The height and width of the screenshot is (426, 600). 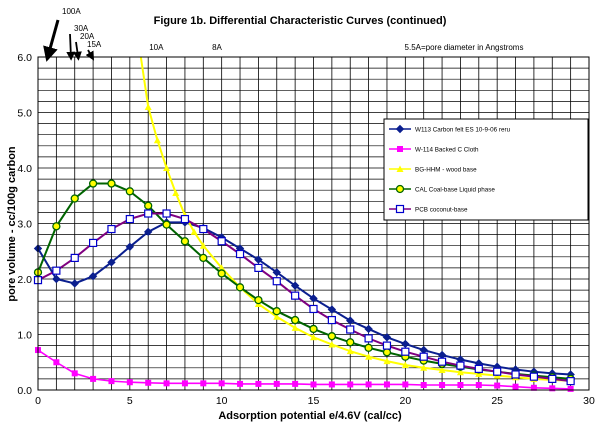 I want to click on legend-entry: PCB coconut-base, so click(x=428, y=209).